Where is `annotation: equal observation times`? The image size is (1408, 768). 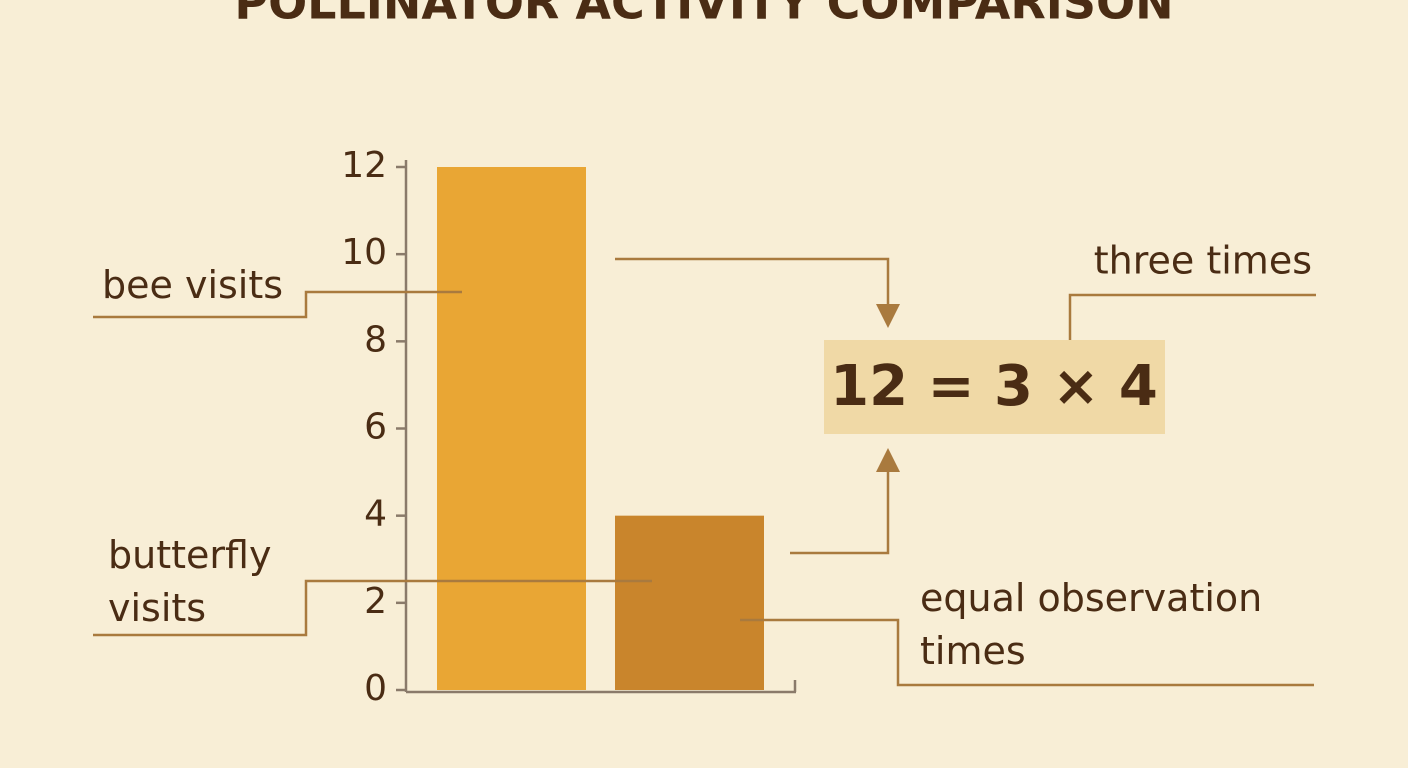 annotation: equal observation times is located at coordinates (1091, 624).